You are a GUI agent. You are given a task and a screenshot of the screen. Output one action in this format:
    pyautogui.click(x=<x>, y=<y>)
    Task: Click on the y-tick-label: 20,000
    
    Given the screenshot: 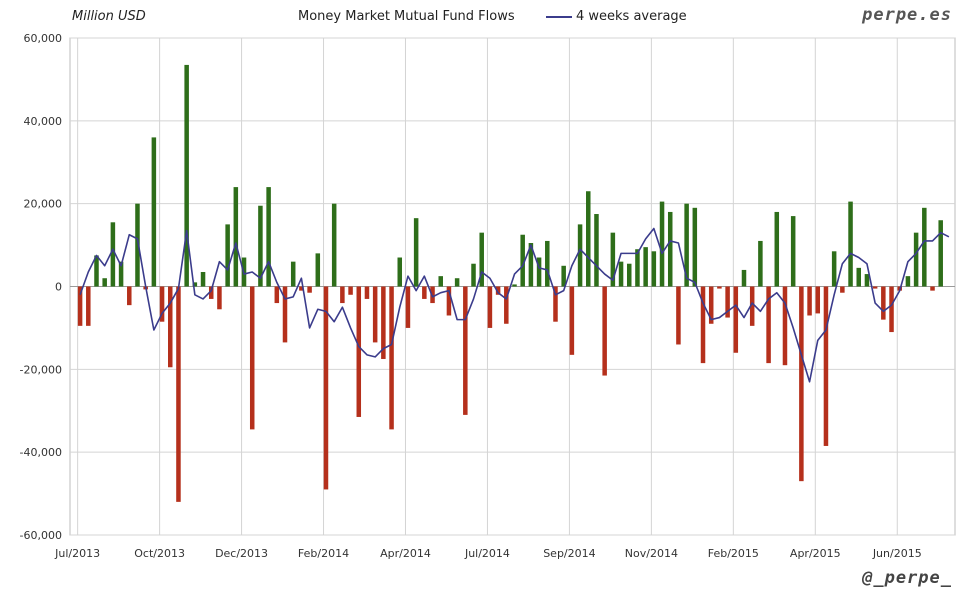 What is the action you would take?
    pyautogui.click(x=43, y=204)
    